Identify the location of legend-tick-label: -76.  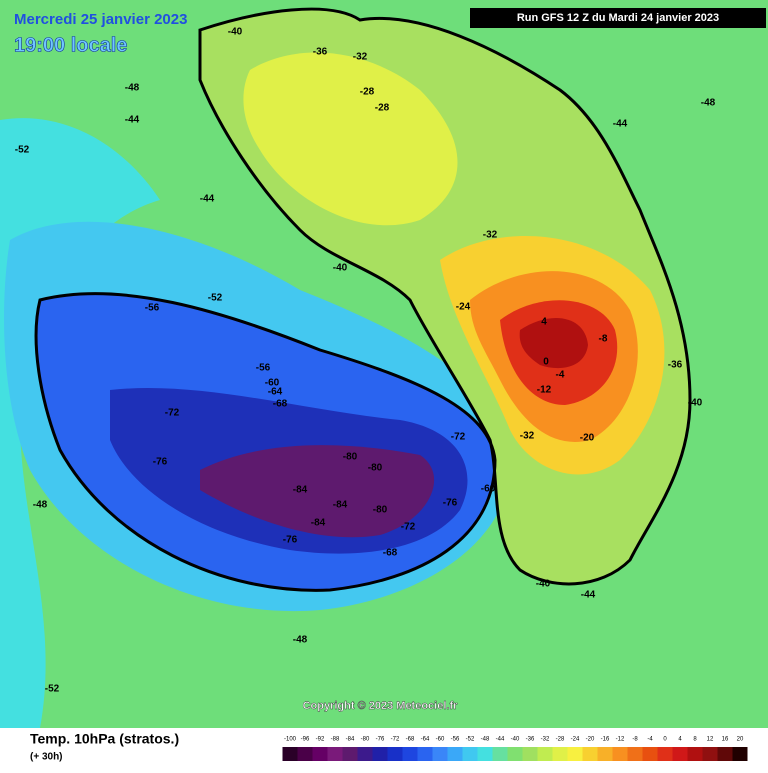
(380, 740).